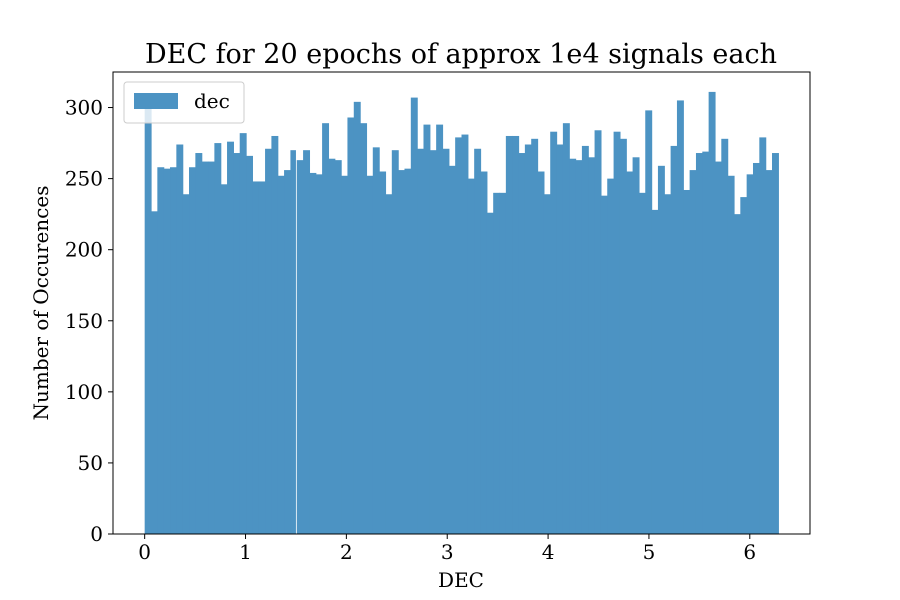  What do you see at coordinates (84, 392) in the screenshot?
I see `y-tick-label: 100` at bounding box center [84, 392].